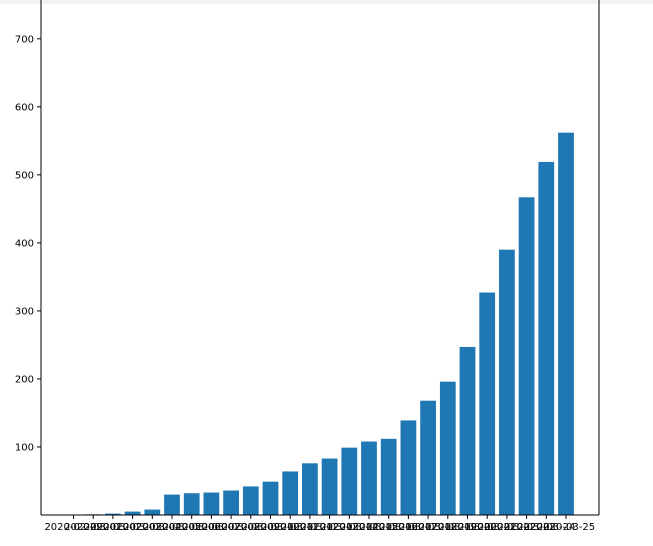 This screenshot has height=546, width=653. What do you see at coordinates (24, 447) in the screenshot?
I see `y-tick-label: 100` at bounding box center [24, 447].